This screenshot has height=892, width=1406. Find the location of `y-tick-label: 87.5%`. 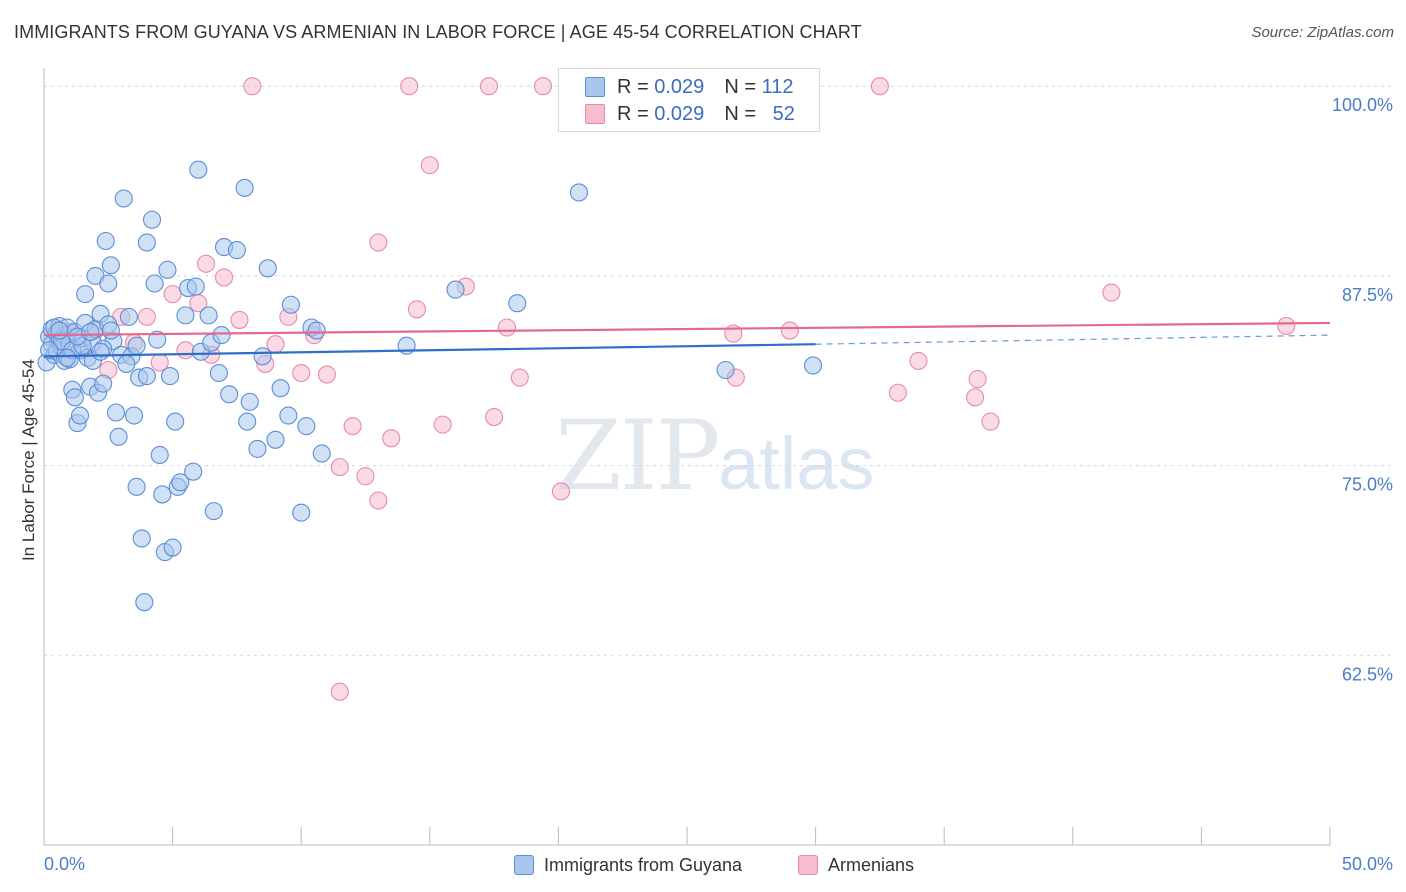

y-tick-label: 87.5% is located at coordinates (1367, 295).